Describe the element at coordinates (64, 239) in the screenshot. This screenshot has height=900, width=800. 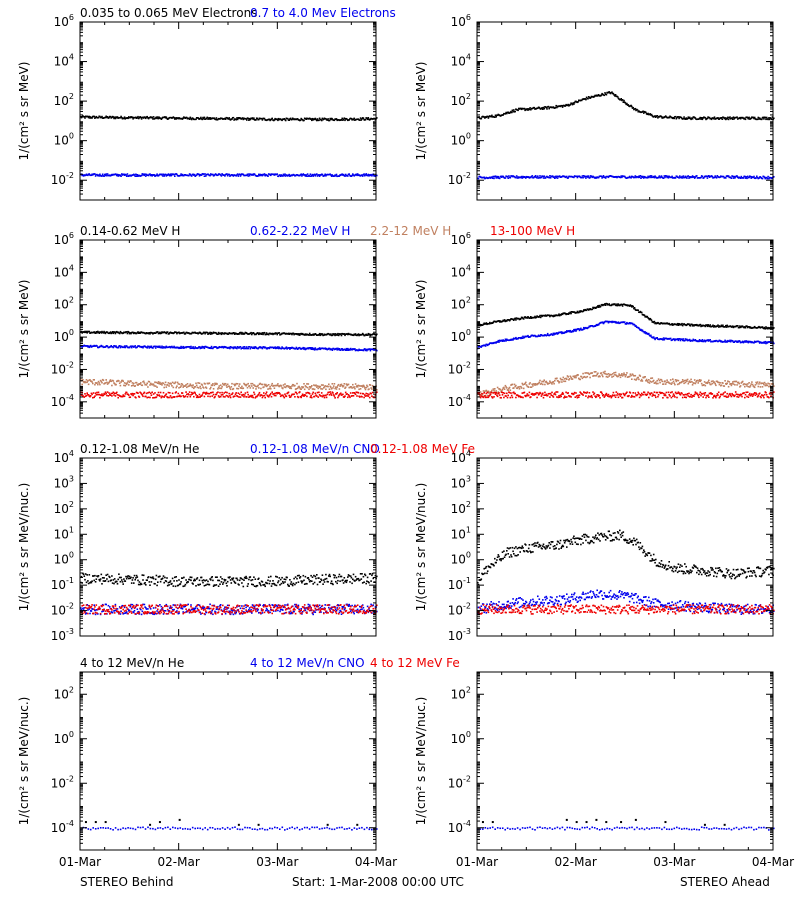
I see `ytick-label-r1-behind-5: 106` at that location.